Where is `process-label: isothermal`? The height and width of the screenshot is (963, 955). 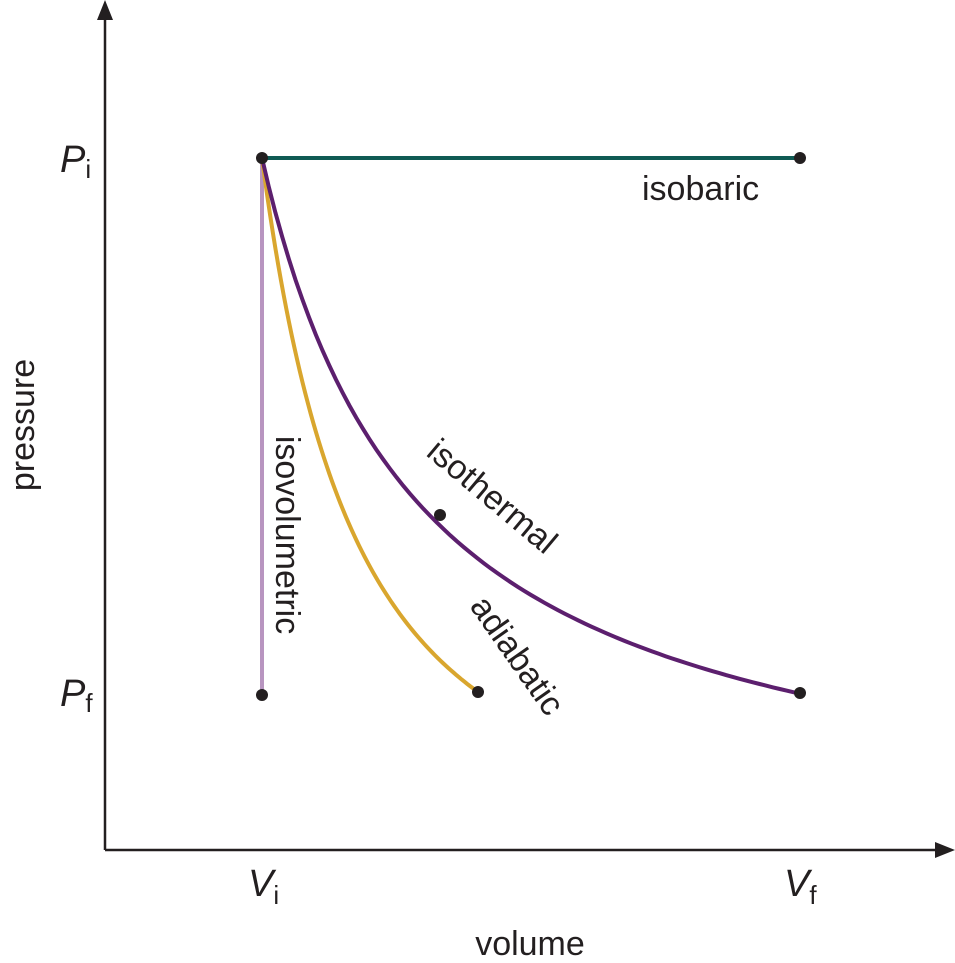
process-label: isothermal is located at coordinates (492, 497).